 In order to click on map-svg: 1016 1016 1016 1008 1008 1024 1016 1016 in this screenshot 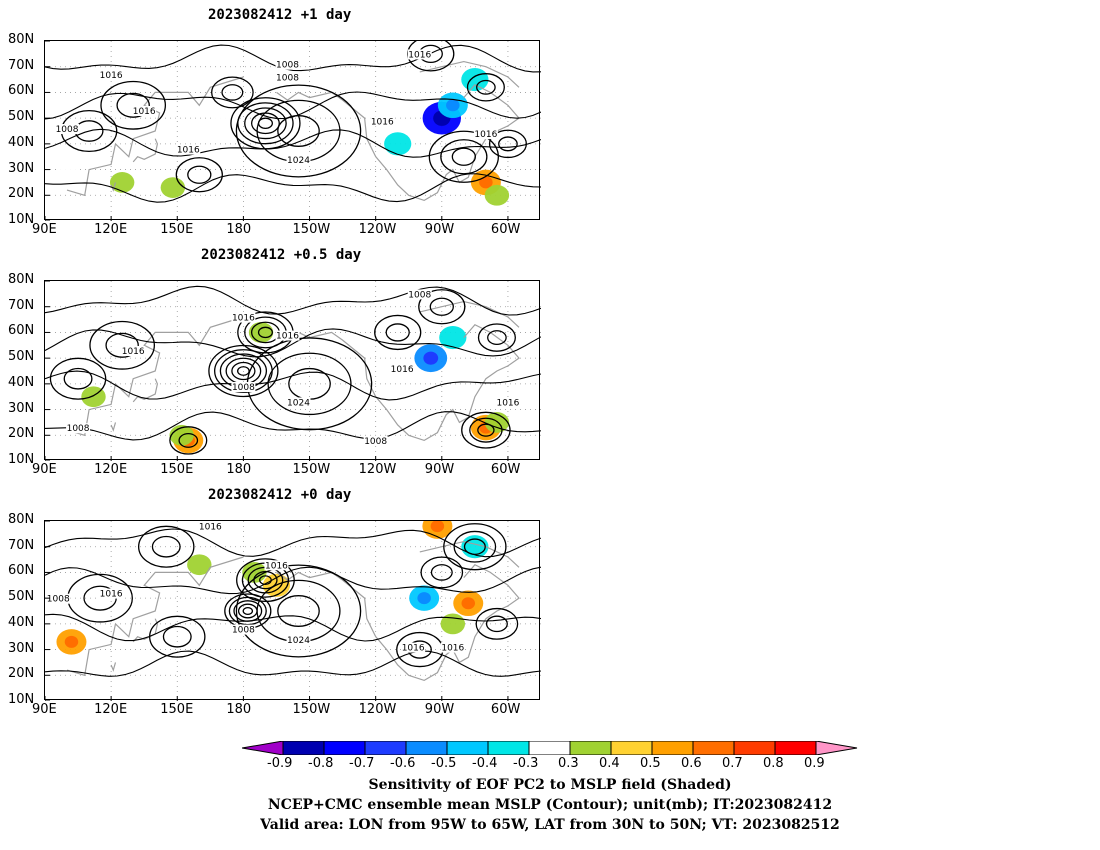, I will do `click(293, 611)`.